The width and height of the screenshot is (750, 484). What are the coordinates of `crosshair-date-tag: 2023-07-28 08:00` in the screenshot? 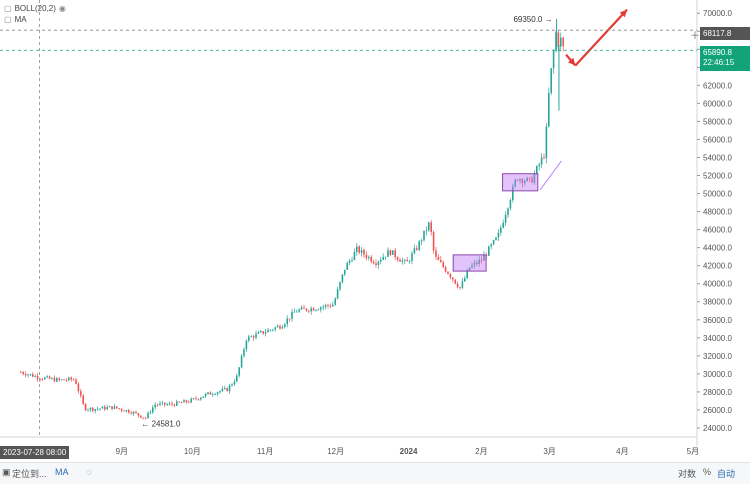 It's located at (35, 452).